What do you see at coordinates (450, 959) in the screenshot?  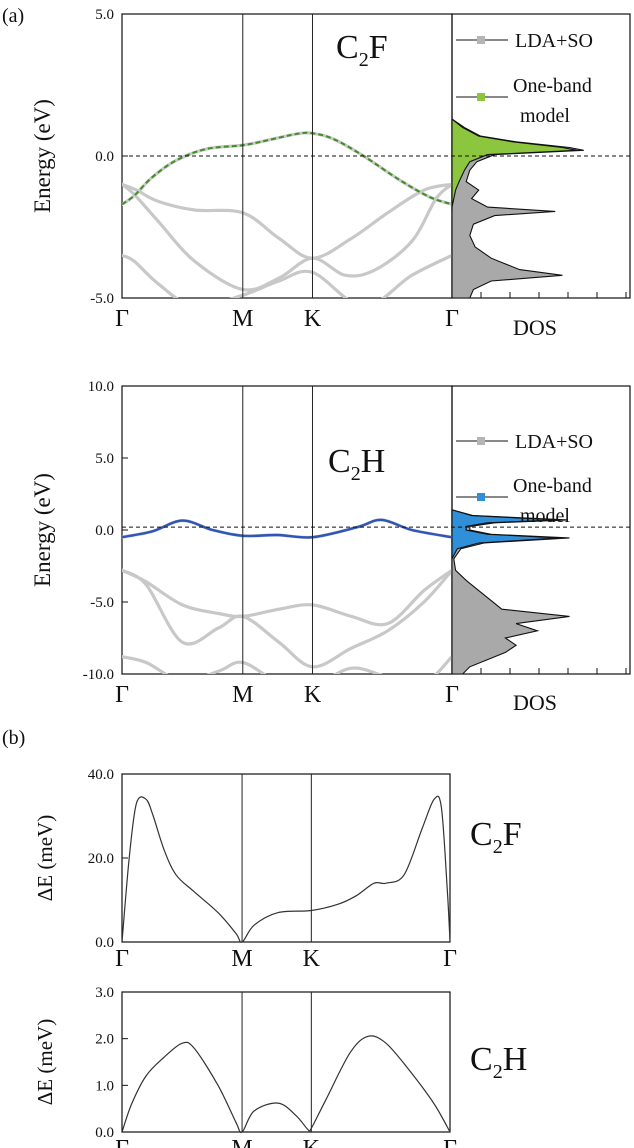 I see `p3-klabel-3: Γ` at bounding box center [450, 959].